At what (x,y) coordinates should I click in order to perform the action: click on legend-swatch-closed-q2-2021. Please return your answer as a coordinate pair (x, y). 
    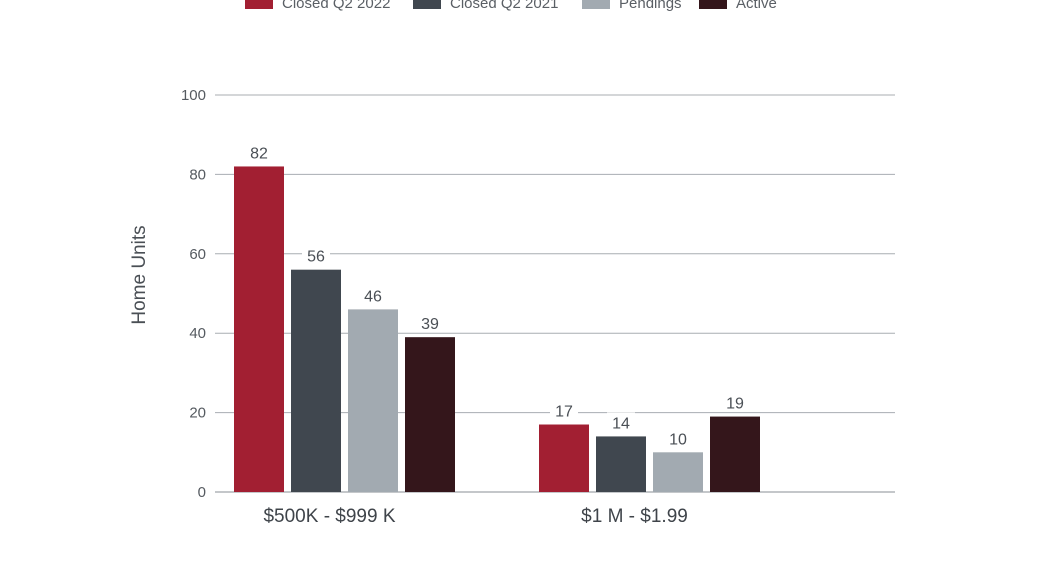
    Looking at the image, I should click on (427, 4).